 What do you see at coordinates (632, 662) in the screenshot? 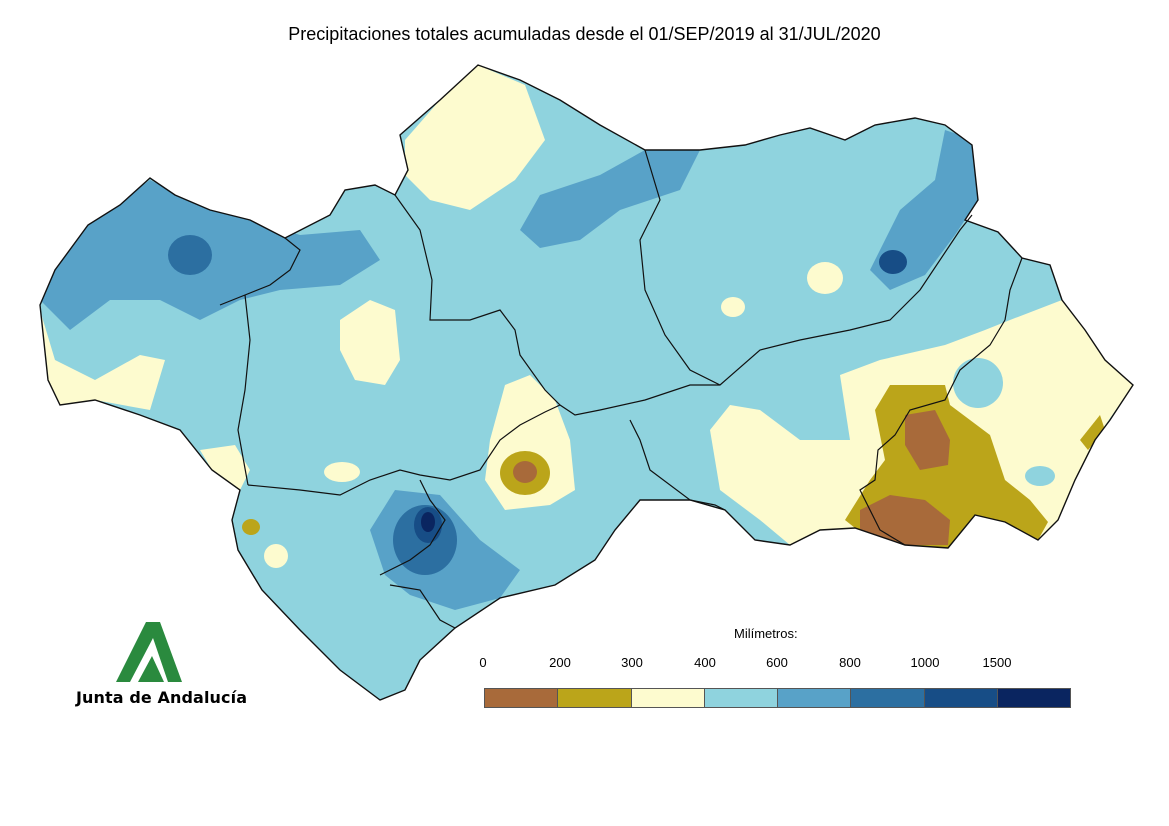
I see `legend-tick: 300` at bounding box center [632, 662].